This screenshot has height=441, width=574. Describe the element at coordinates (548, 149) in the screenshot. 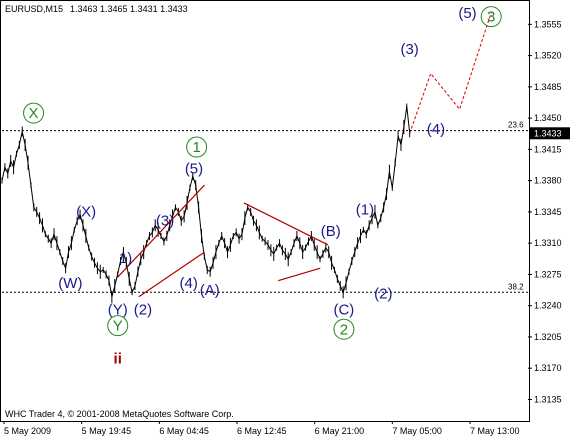

I see `y-tick-label: 1.3415` at that location.